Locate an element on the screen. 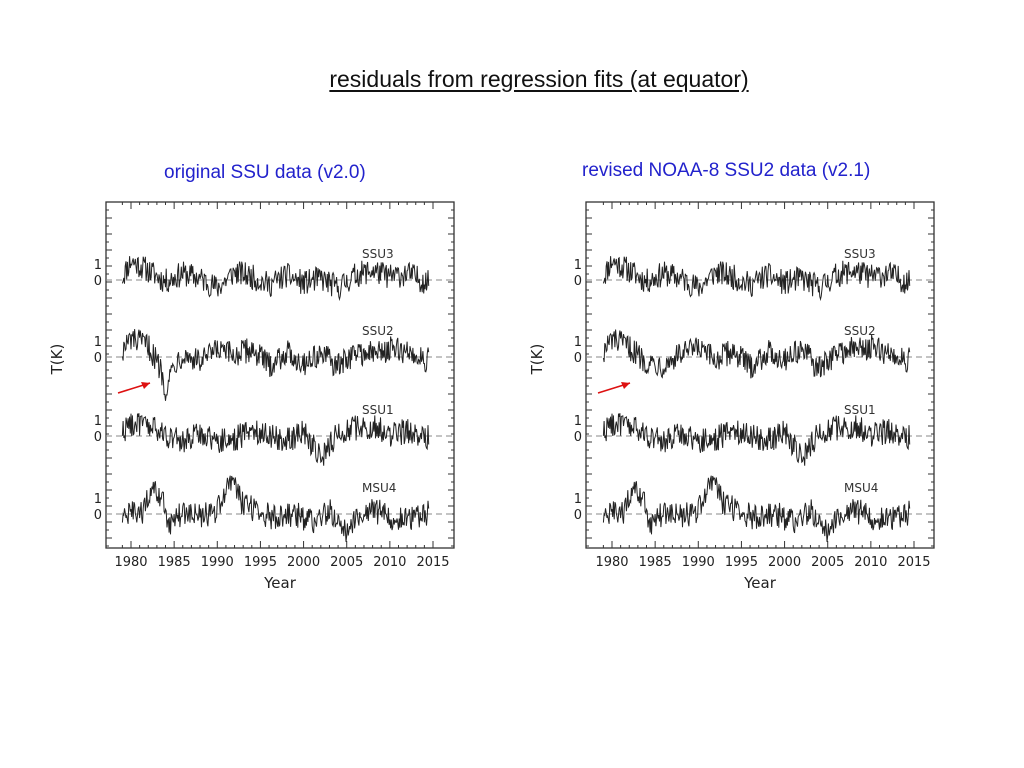  panel-title-right: revised NOAA-8 SSU2 data (v2.1) is located at coordinates (726, 170).